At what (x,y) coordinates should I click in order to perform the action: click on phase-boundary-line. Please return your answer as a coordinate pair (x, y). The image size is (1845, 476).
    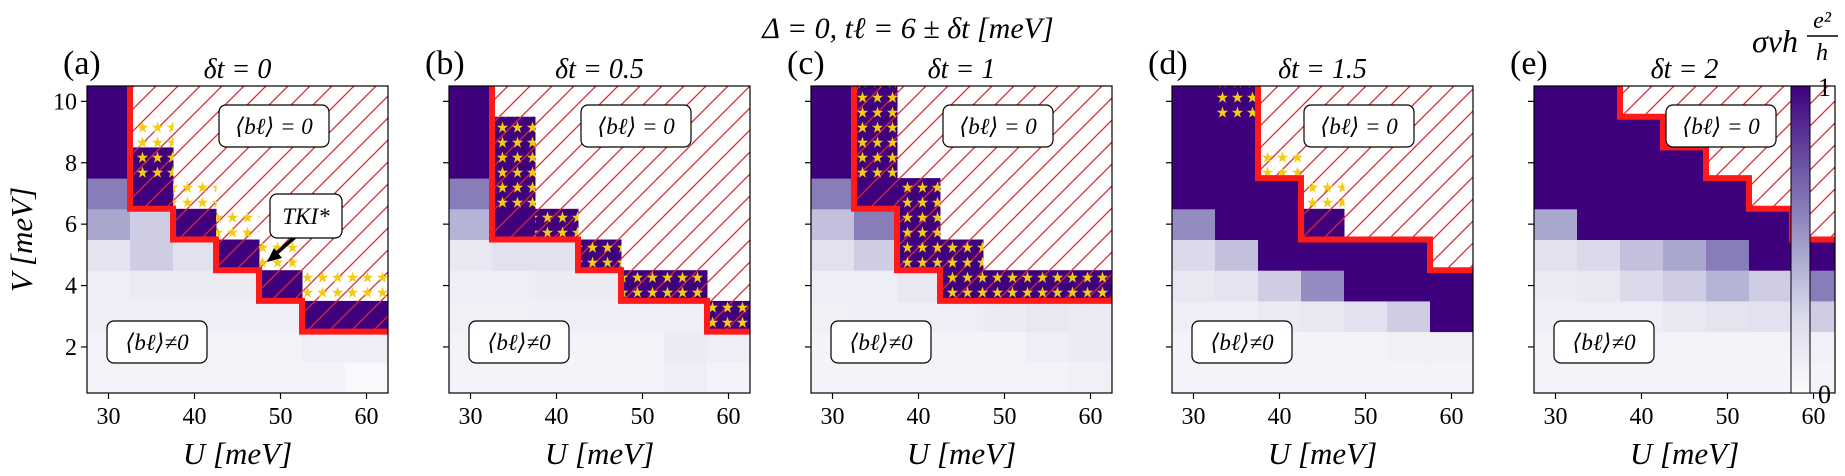
    Looking at the image, I should click on (619, 210).